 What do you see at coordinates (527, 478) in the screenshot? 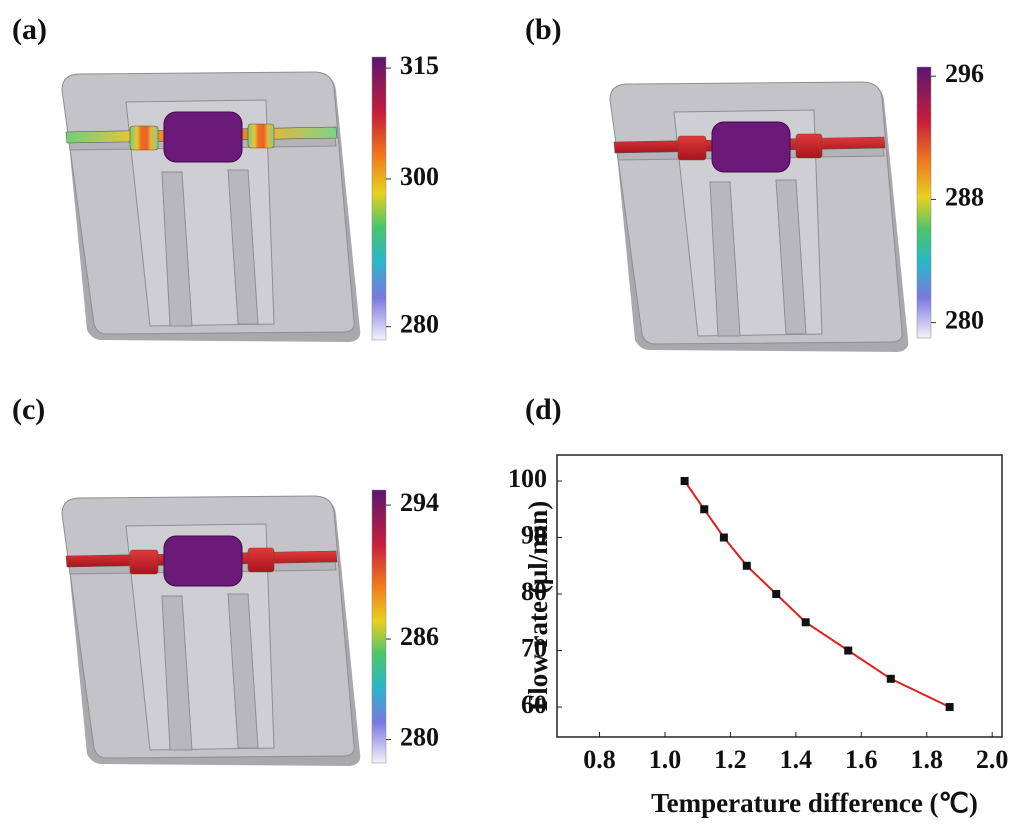
I see `y-tick-label: 100` at bounding box center [527, 478].